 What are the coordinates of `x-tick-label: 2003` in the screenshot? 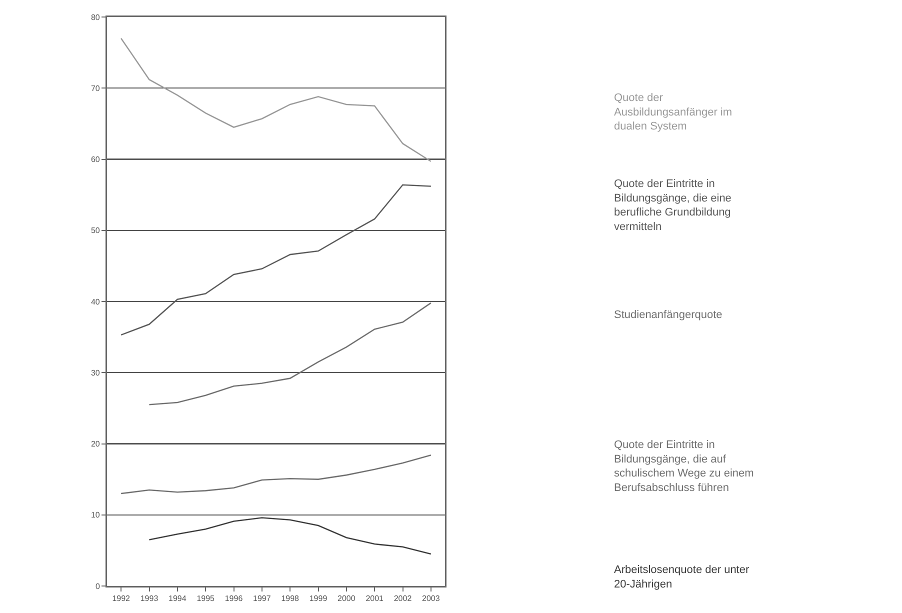 It's located at (431, 599).